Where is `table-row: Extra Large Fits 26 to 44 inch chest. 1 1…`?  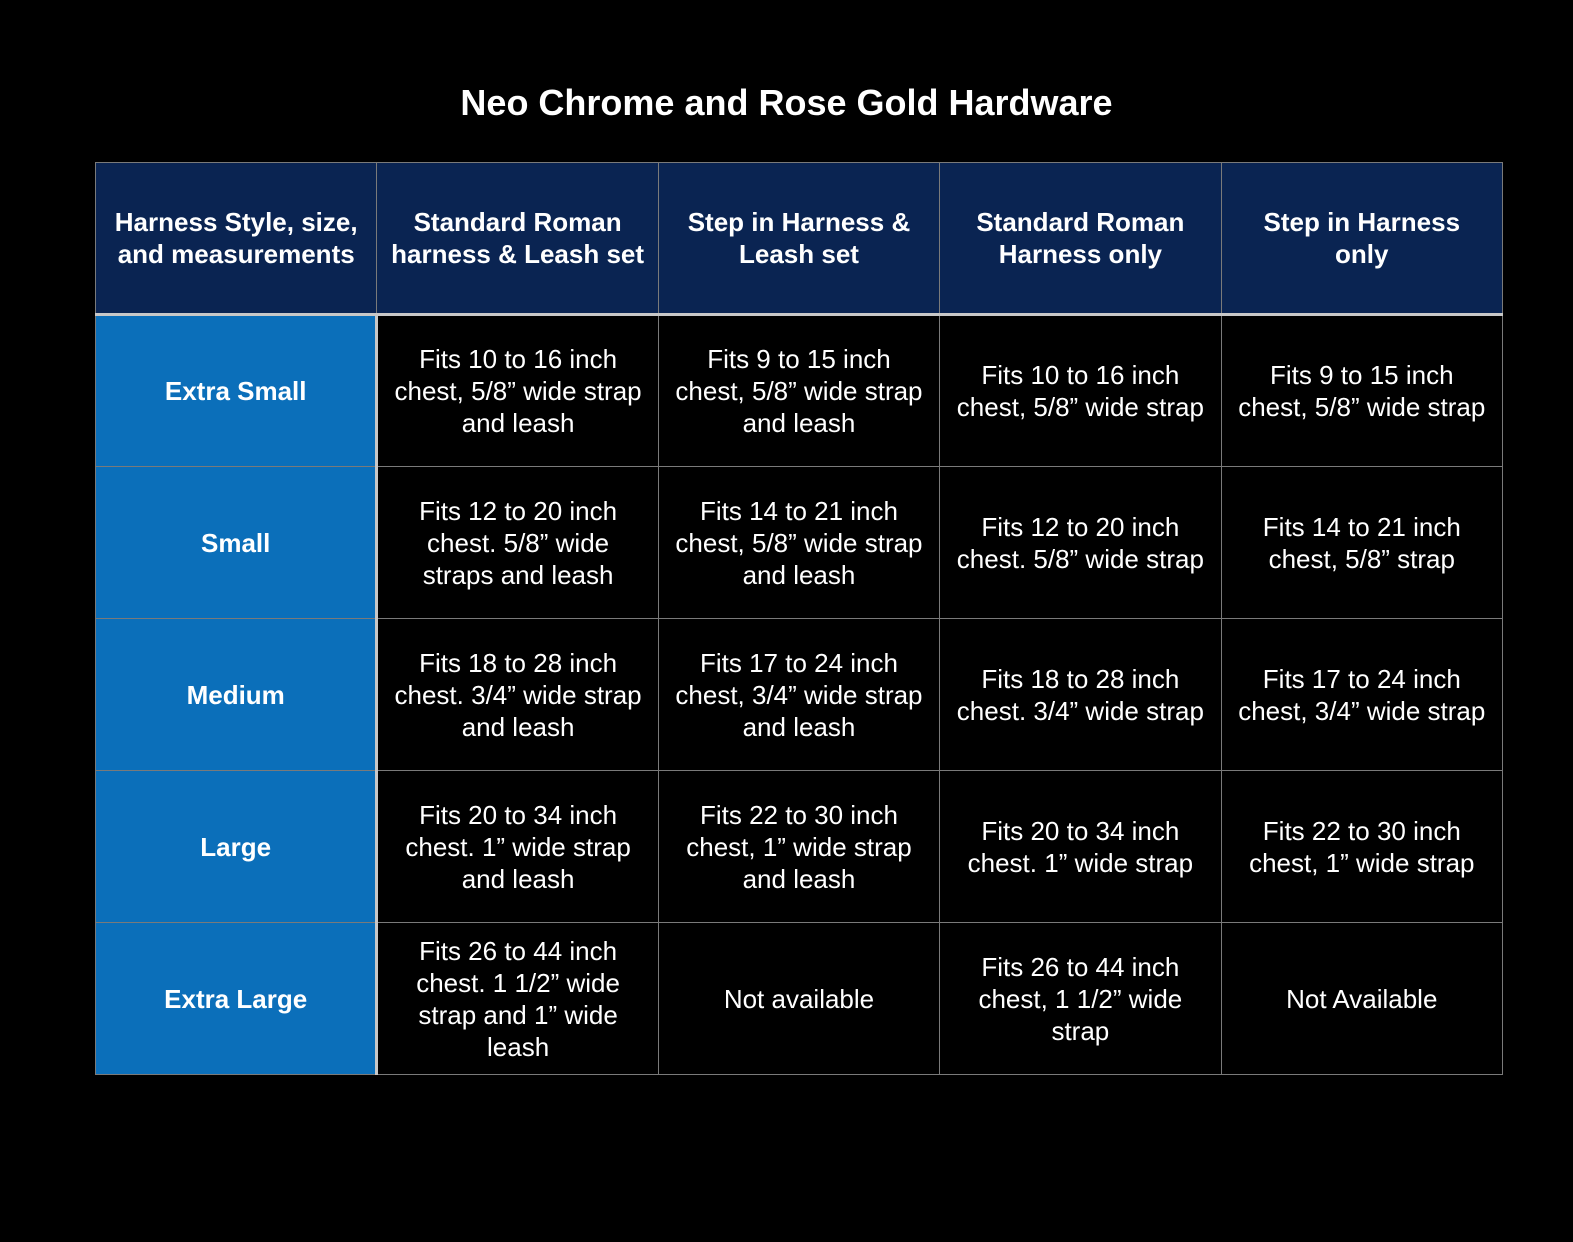
table-row: Extra Large Fits 26 to 44 inch chest. 1 1… is located at coordinates (799, 998).